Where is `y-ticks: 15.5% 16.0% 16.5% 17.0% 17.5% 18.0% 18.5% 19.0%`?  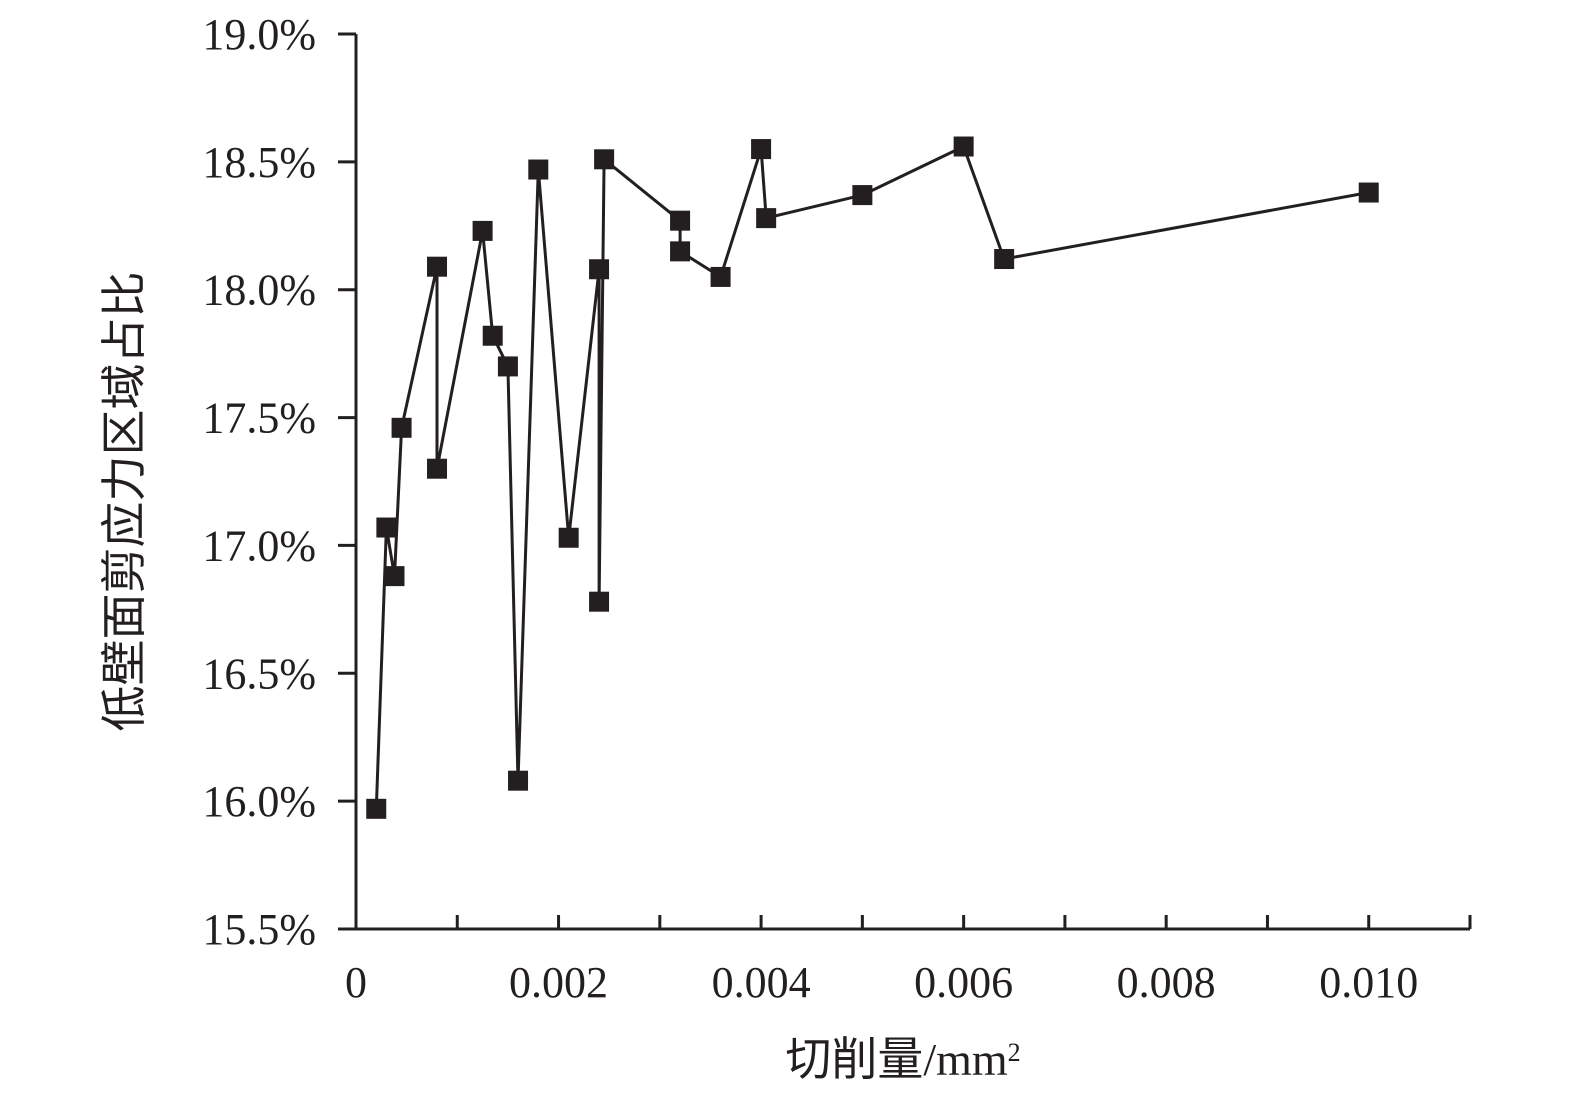 y-ticks: 15.5% 16.0% 16.5% 17.0% 17.5% 18.0% 18.5% 19.0% is located at coordinates (279, 482).